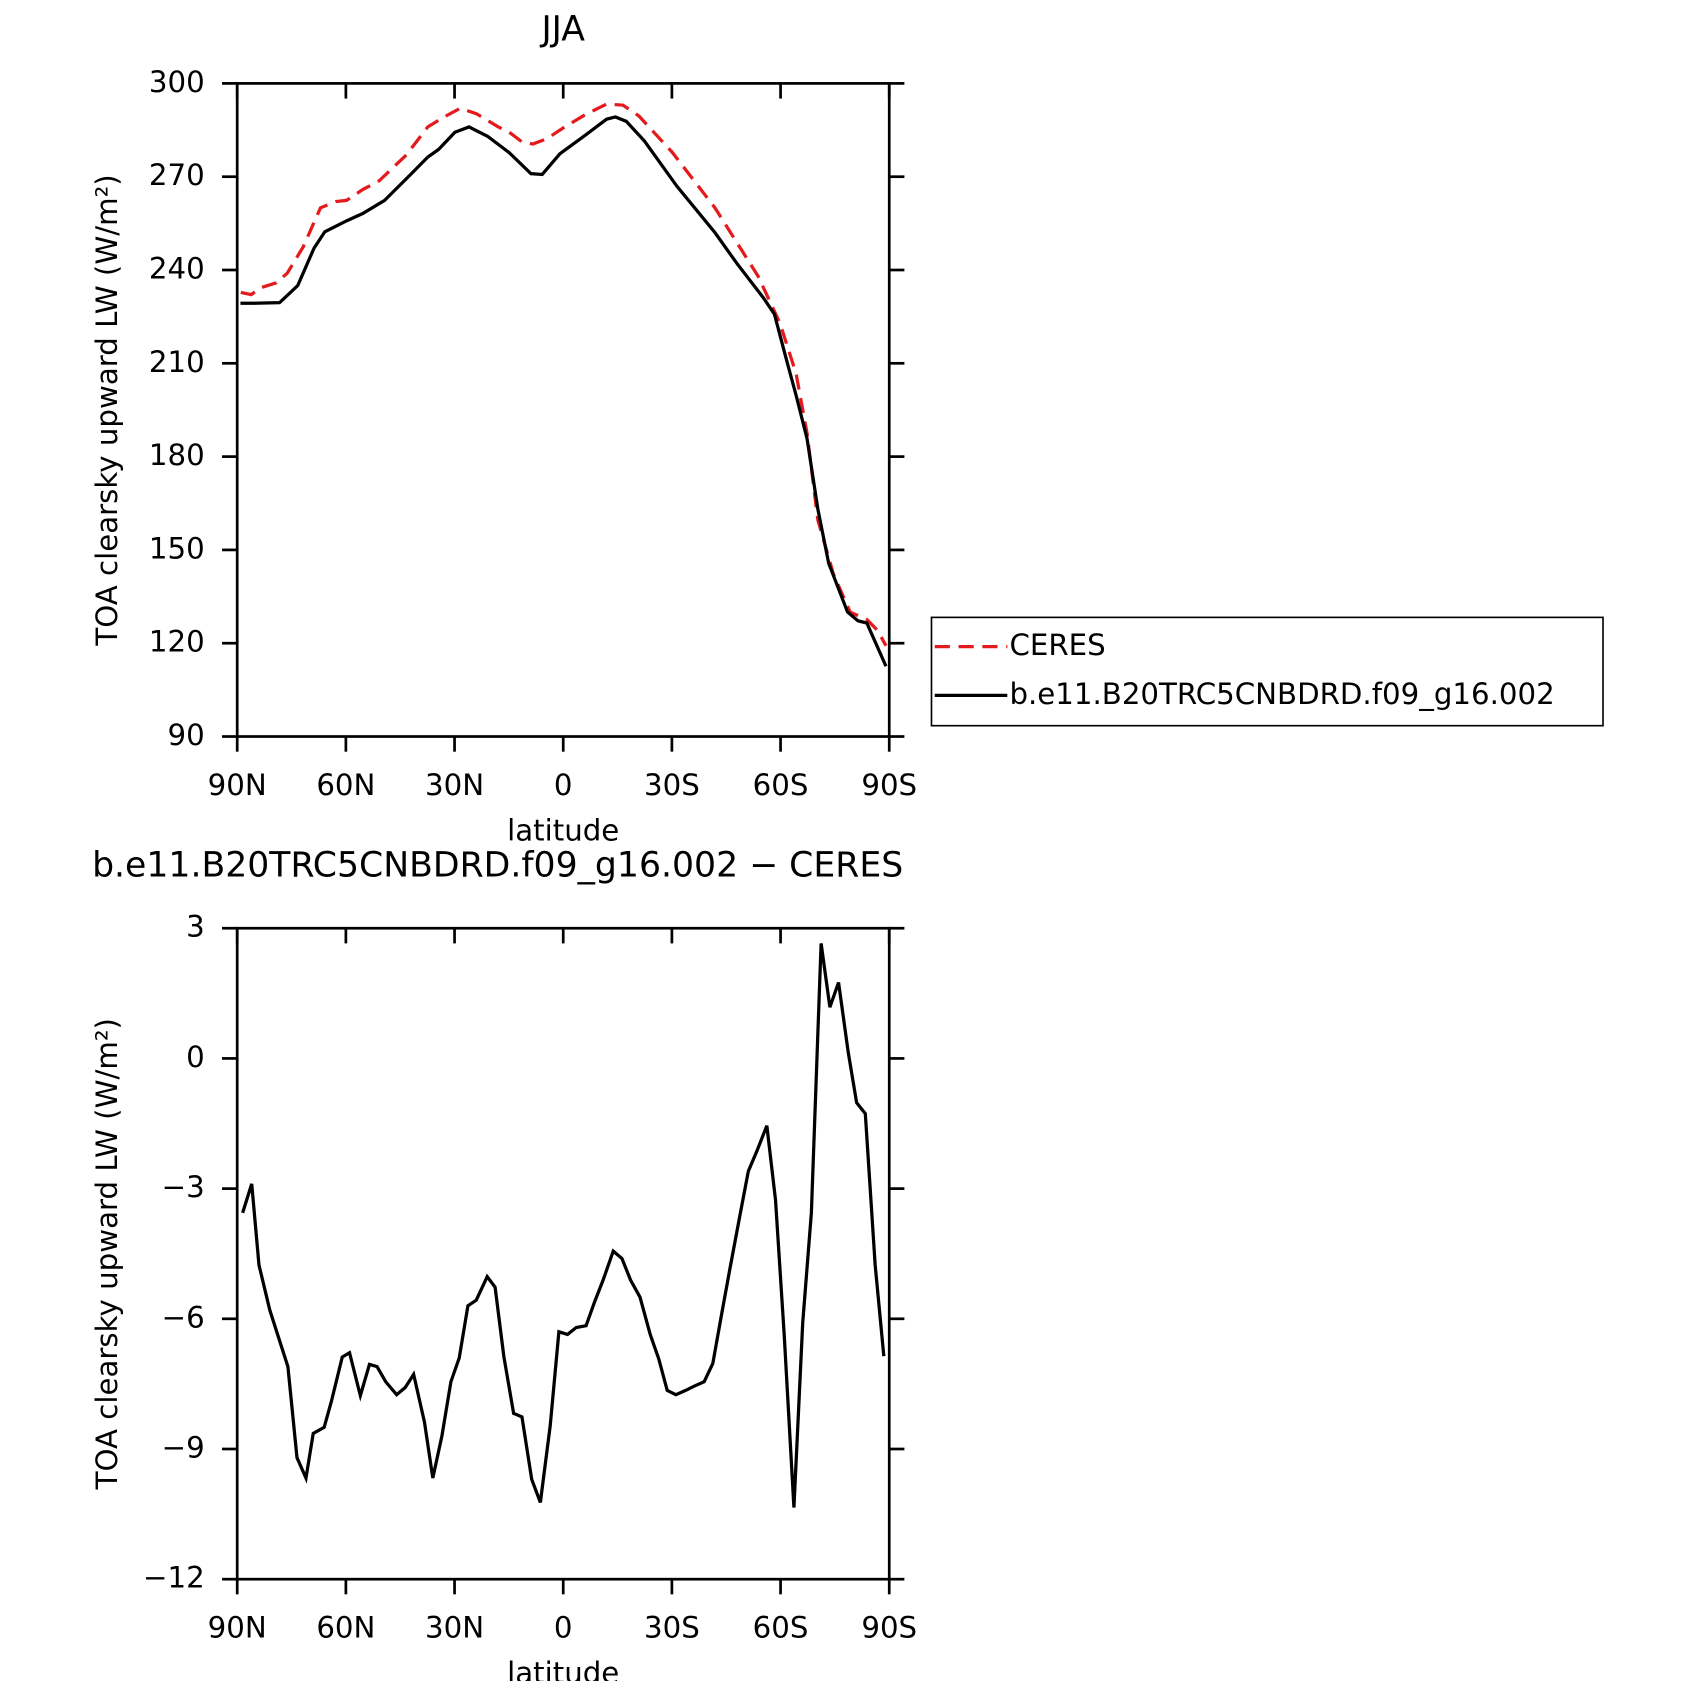  What do you see at coordinates (177, 82) in the screenshot?
I see `y-tick-label: 300` at bounding box center [177, 82].